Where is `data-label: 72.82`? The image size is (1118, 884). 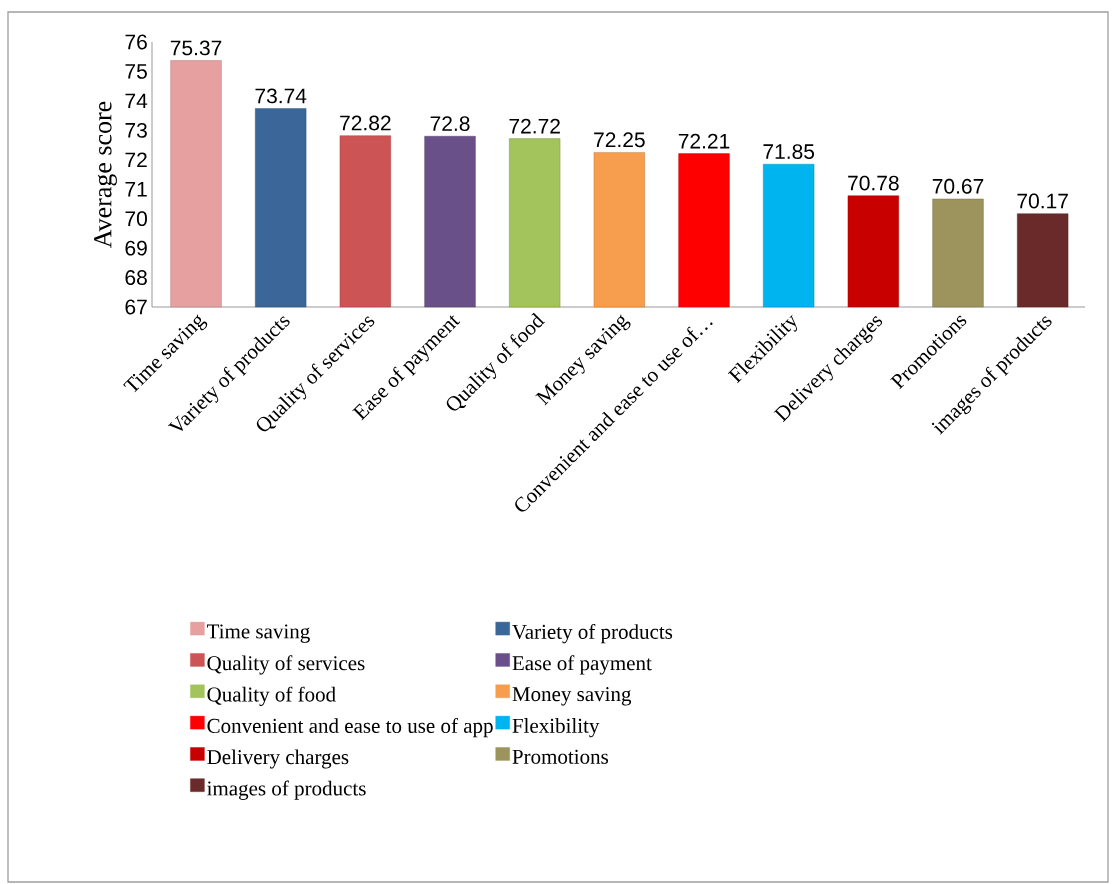
data-label: 72.82 is located at coordinates (365, 123).